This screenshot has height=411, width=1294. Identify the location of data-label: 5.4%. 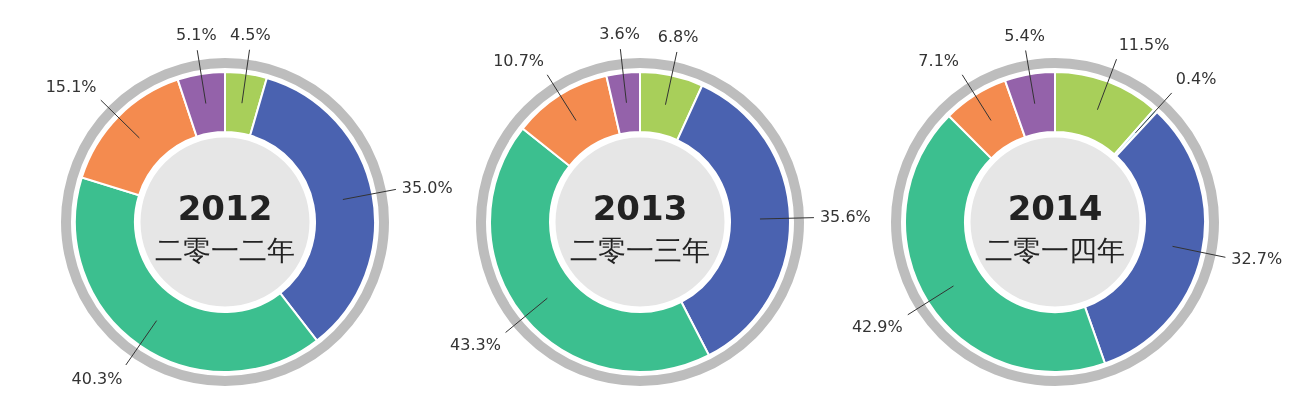
(1024, 35).